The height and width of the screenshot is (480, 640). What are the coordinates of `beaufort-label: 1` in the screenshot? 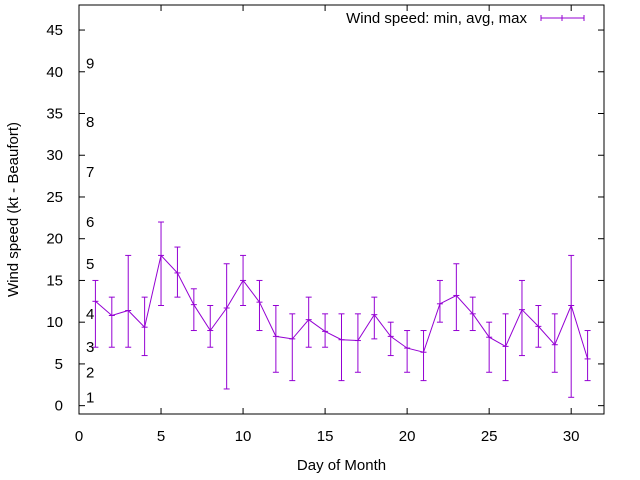 It's located at (90, 397).